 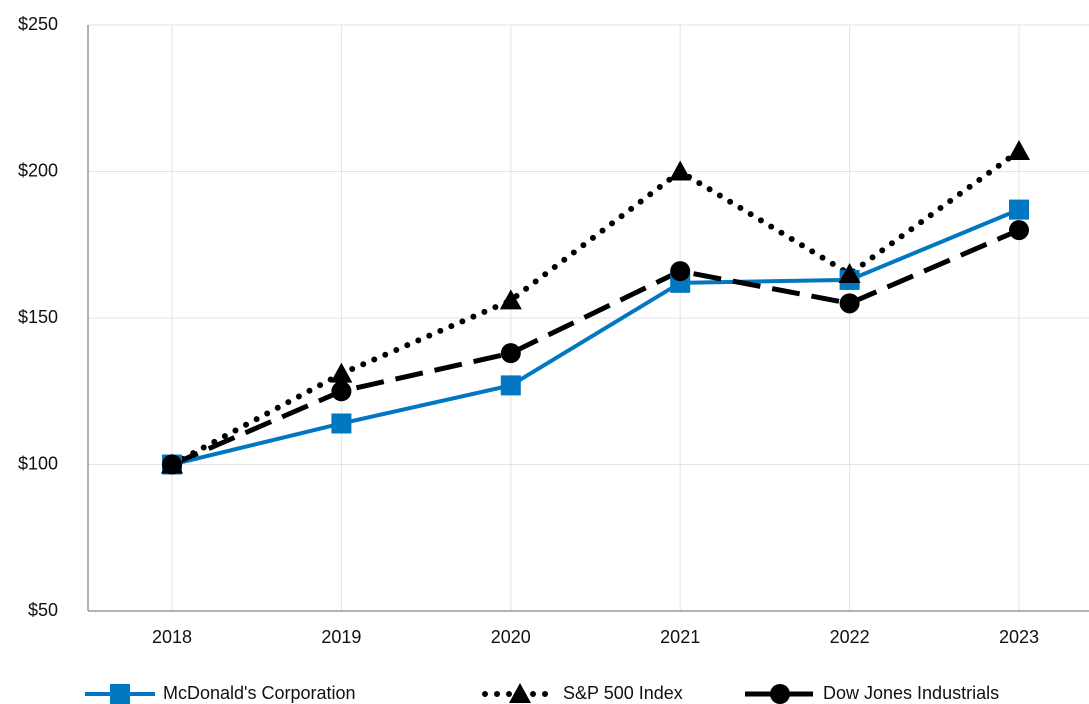 I want to click on x-tick-label: 2020, so click(x=511, y=637).